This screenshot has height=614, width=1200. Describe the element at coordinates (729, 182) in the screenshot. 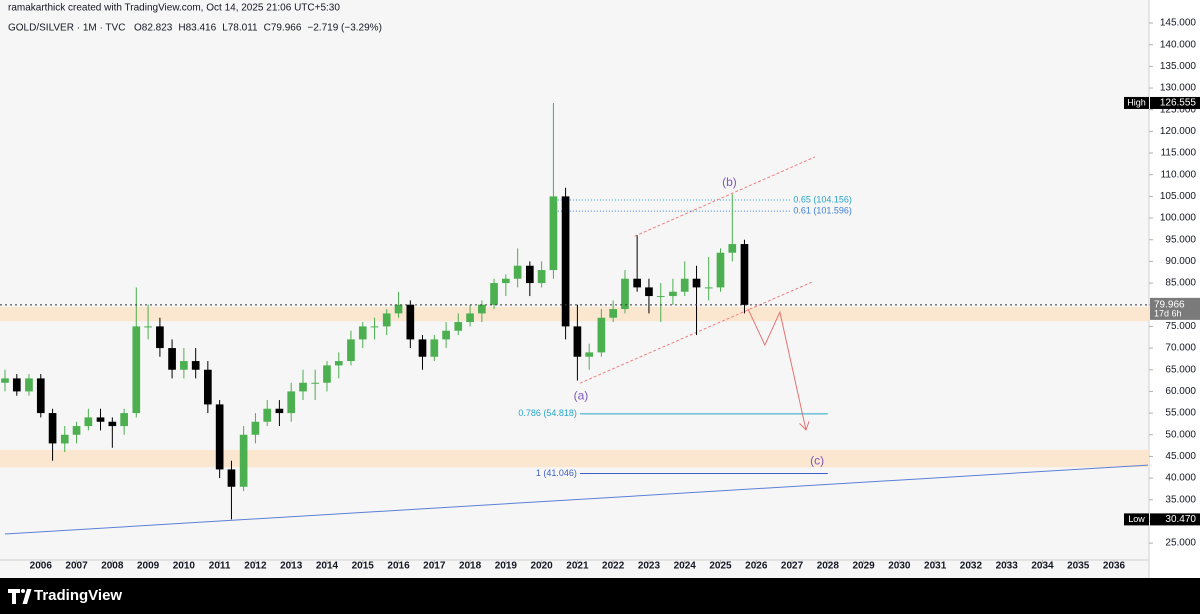

I see `wave-label: (b)` at that location.